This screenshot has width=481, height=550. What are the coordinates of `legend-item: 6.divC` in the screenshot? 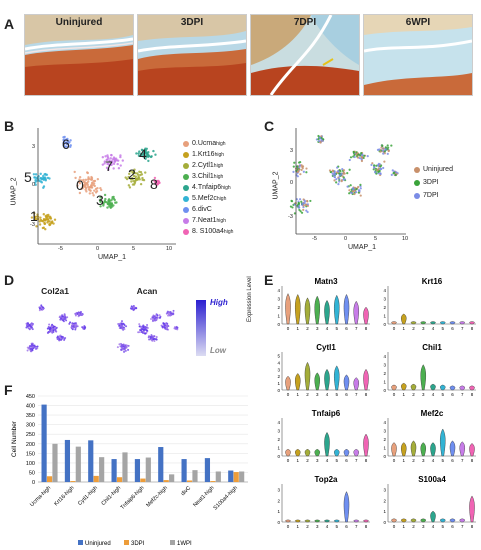 It's located at (197, 209).